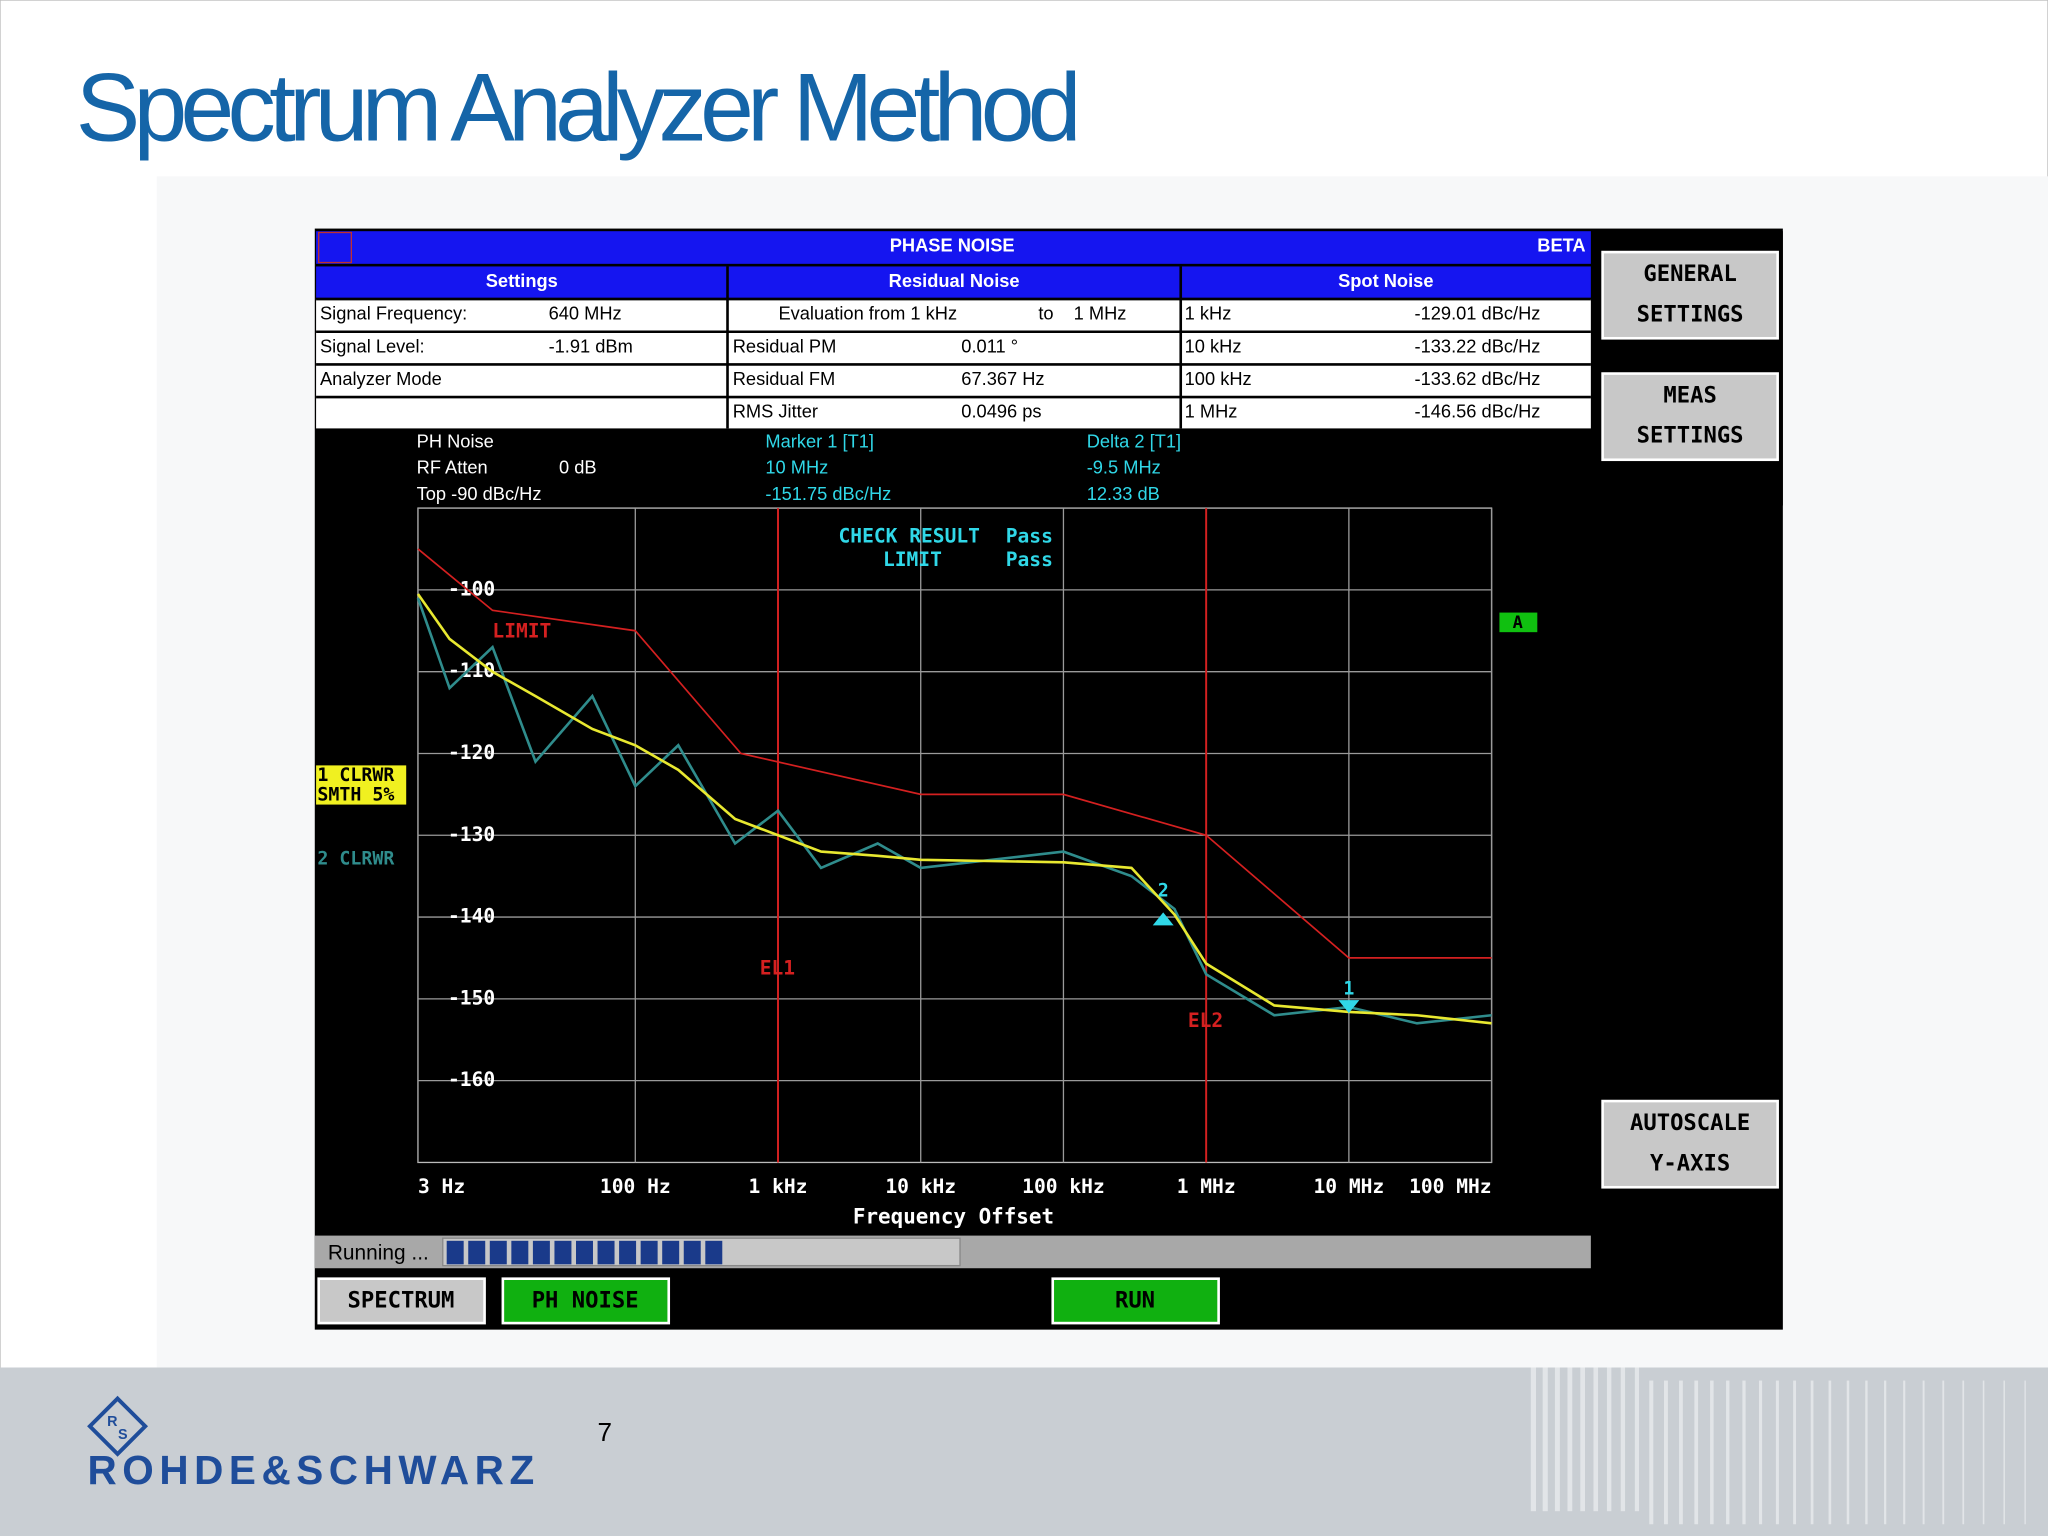  I want to click on x-axis-label: Frequency Offset, so click(953, 1216).